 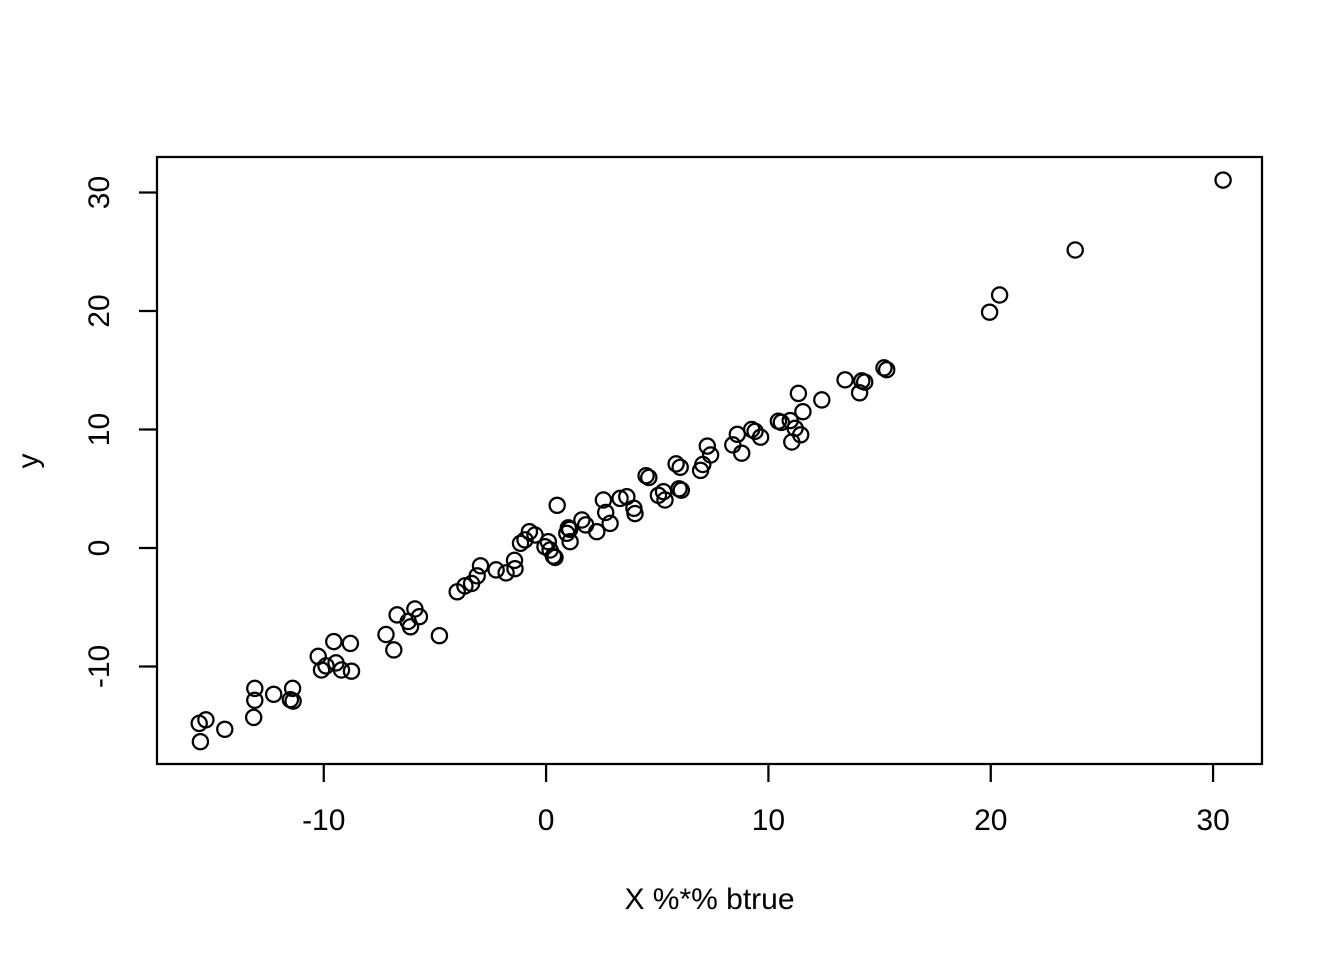 What do you see at coordinates (99, 310) in the screenshot?
I see `y-tick-label: 20` at bounding box center [99, 310].